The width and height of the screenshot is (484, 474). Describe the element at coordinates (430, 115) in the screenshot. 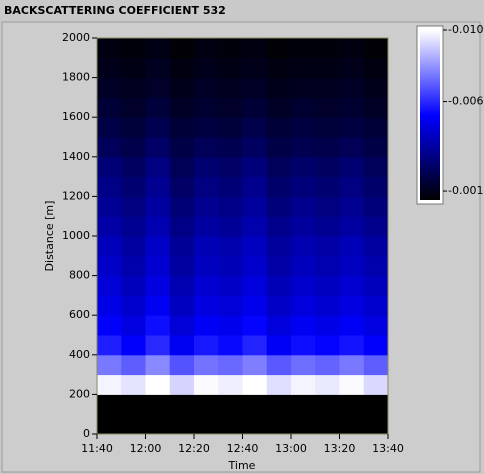

I see `colorbar` at that location.